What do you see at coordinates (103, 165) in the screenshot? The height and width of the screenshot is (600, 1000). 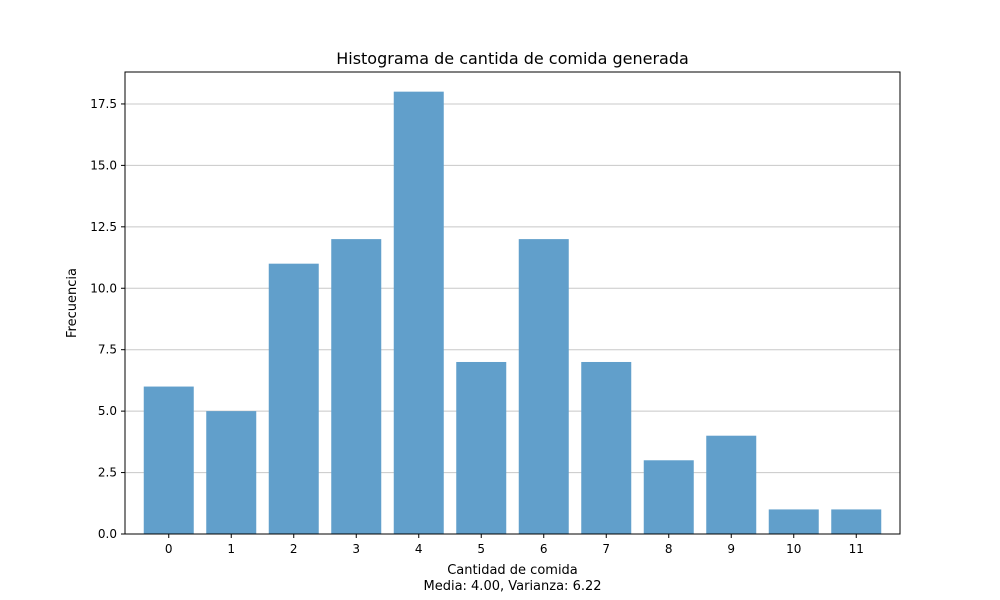 I see `y-tick-label: 15.0` at bounding box center [103, 165].